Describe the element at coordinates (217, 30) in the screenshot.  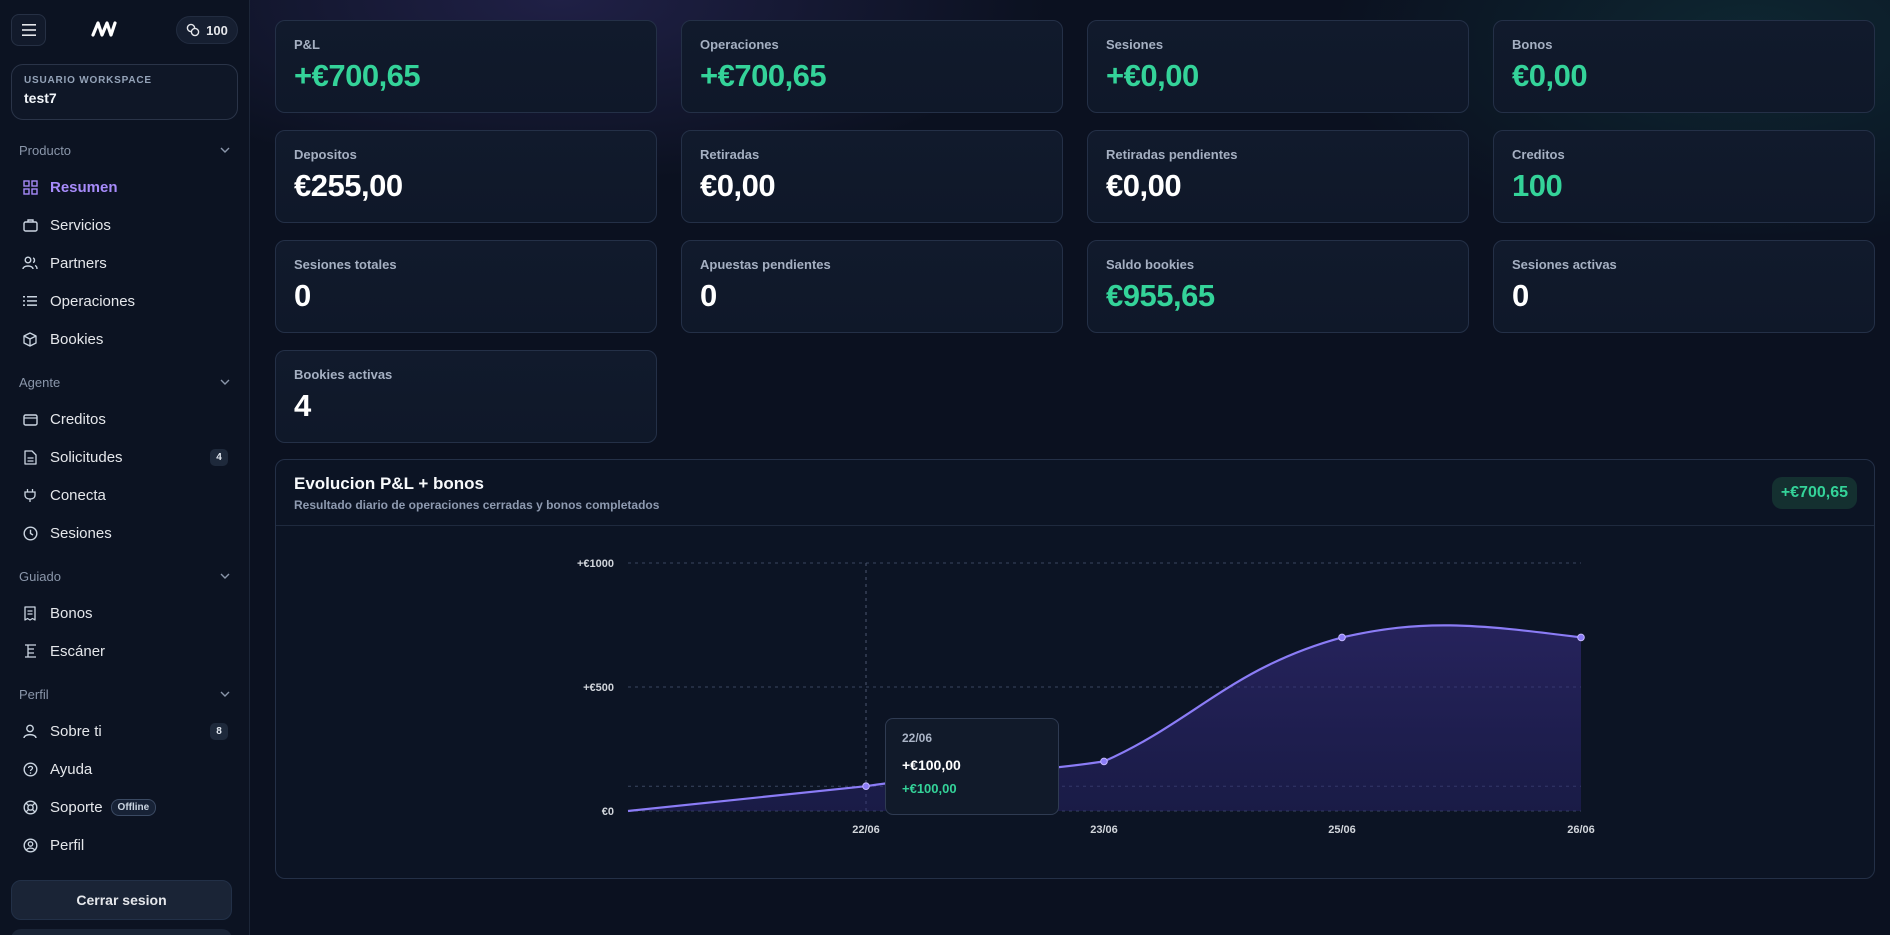
I see `credits-count: 100` at that location.